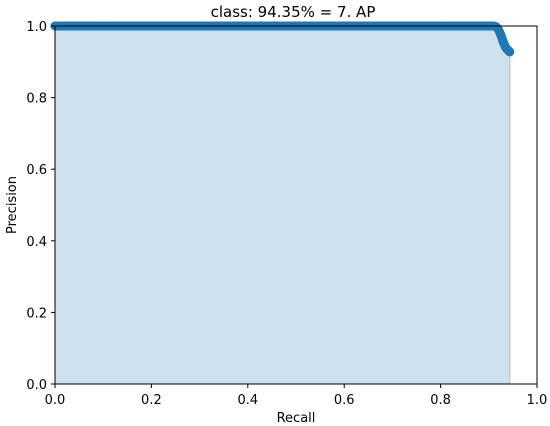 The image size is (550, 426). Describe the element at coordinates (296, 418) in the screenshot. I see `x-axis-label: Recall` at that location.